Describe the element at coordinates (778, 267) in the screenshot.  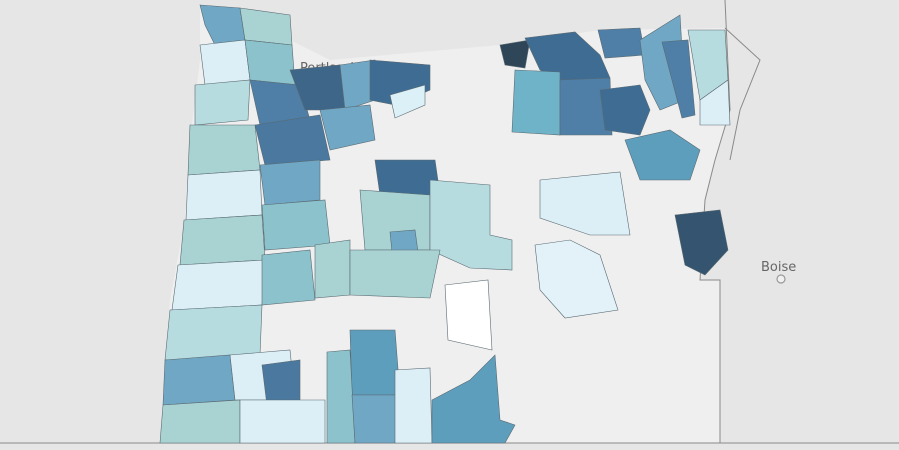
I see `city-label: Boise` at that location.